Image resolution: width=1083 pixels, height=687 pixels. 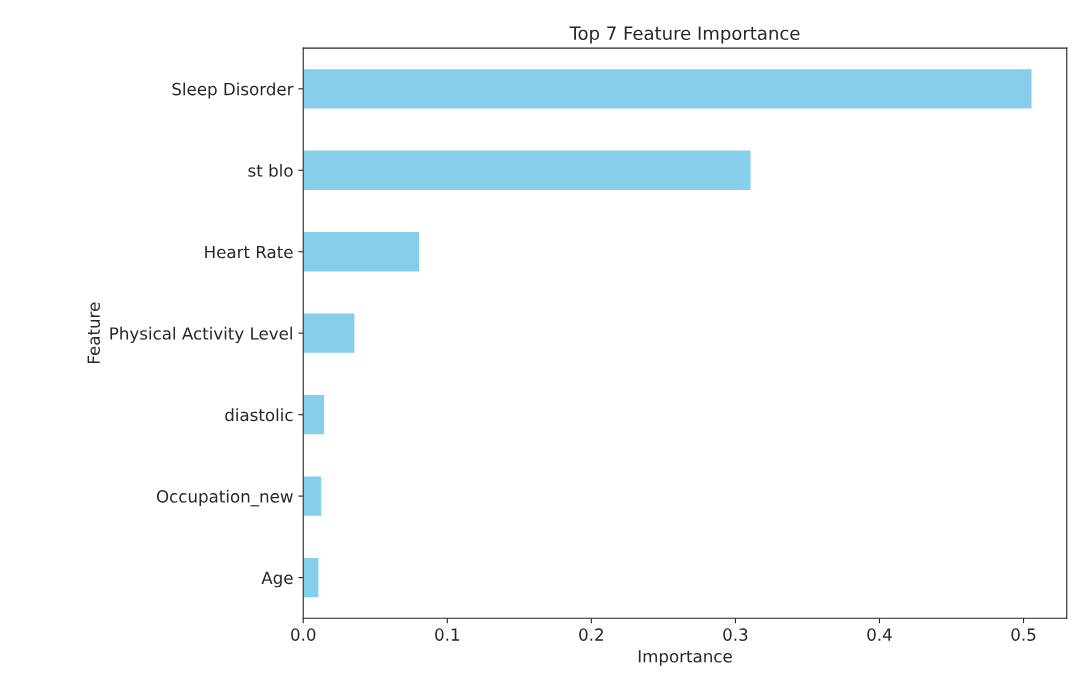 What do you see at coordinates (735, 634) in the screenshot?
I see `x-tick-label: 0.3` at bounding box center [735, 634].